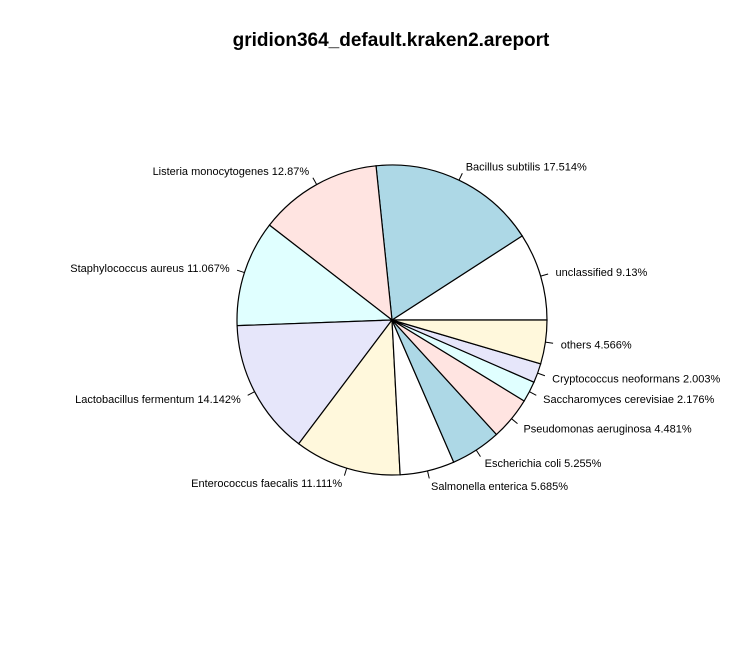 This screenshot has height=659, width=746. I want to click on chart-title: gridion364_default.kraken2.areport, so click(391, 40).